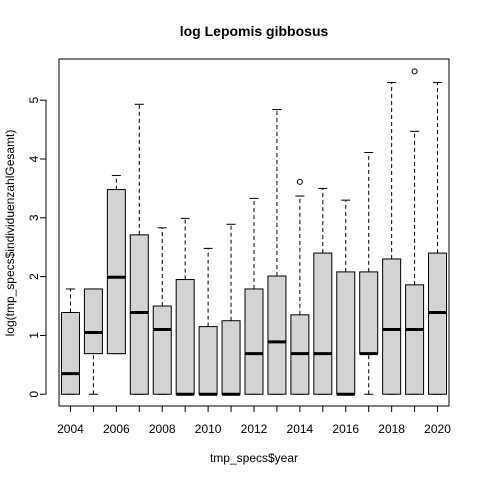  I want to click on box-2018, so click(392, 238).